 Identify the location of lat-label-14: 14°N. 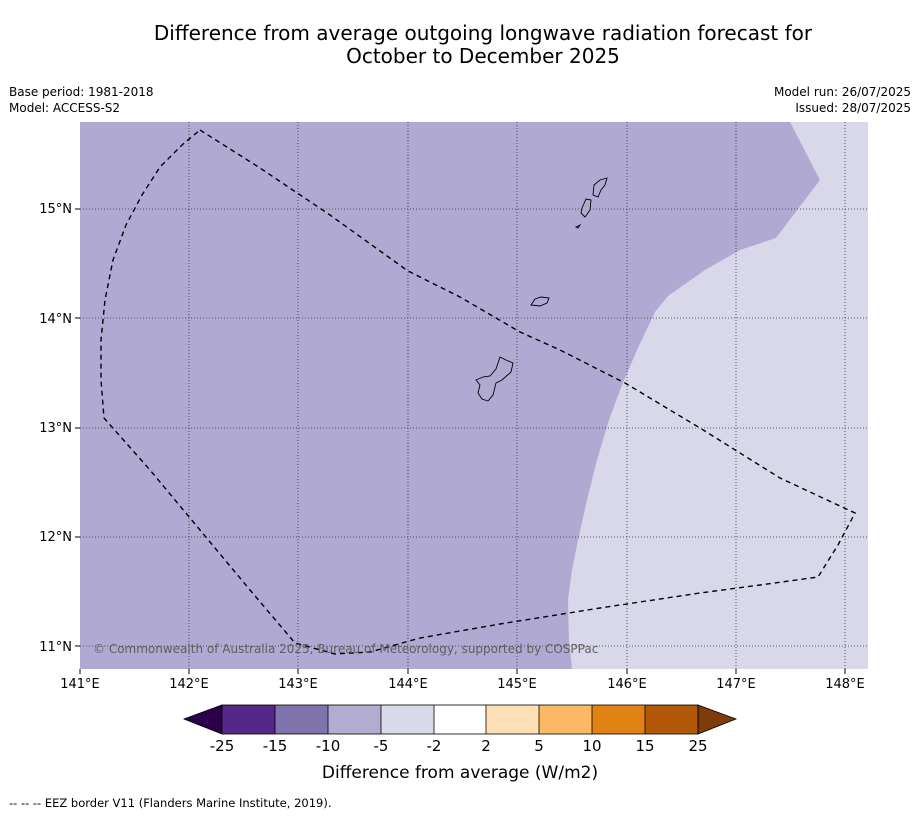
(55, 319).